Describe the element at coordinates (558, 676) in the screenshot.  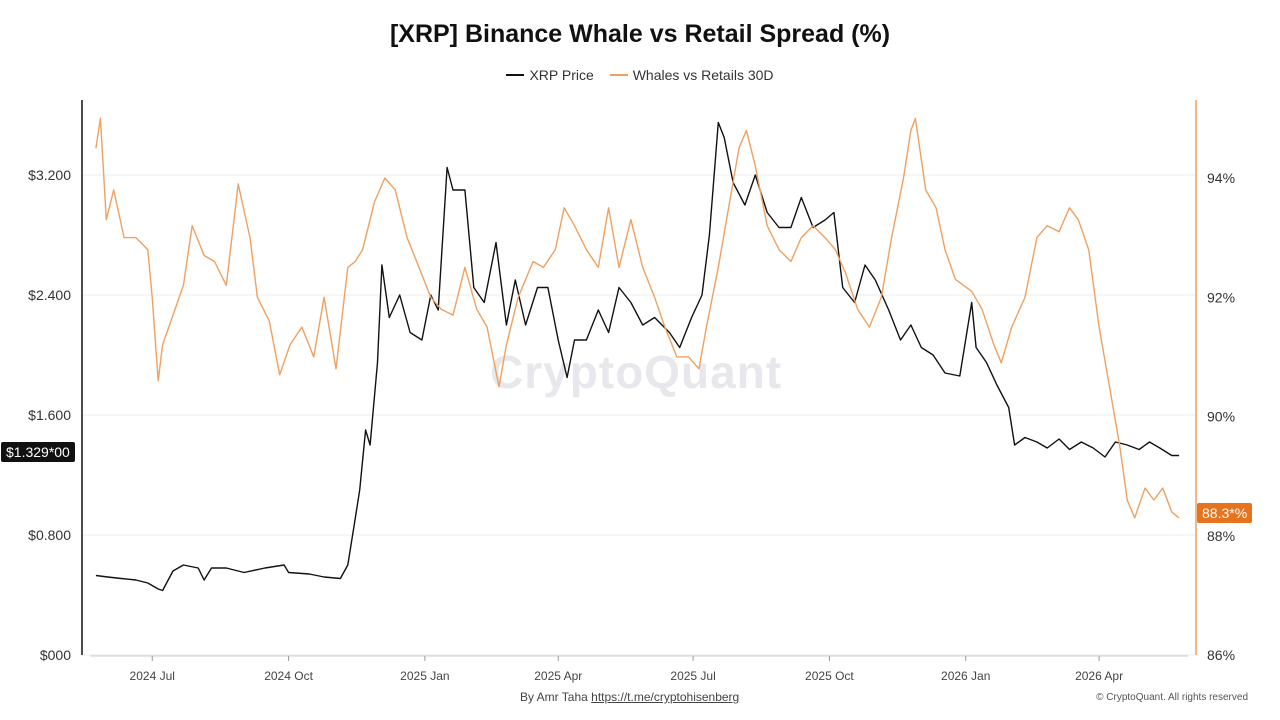
I see `x-tick-label: 2025 Apr` at that location.